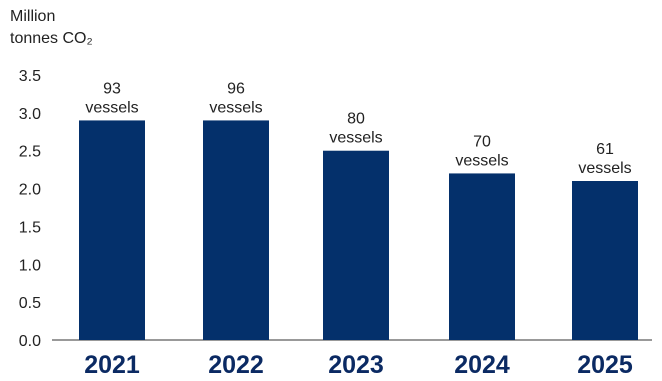 Image resolution: width=662 pixels, height=381 pixels. Describe the element at coordinates (236, 230) in the screenshot. I see `bar-2022` at that location.